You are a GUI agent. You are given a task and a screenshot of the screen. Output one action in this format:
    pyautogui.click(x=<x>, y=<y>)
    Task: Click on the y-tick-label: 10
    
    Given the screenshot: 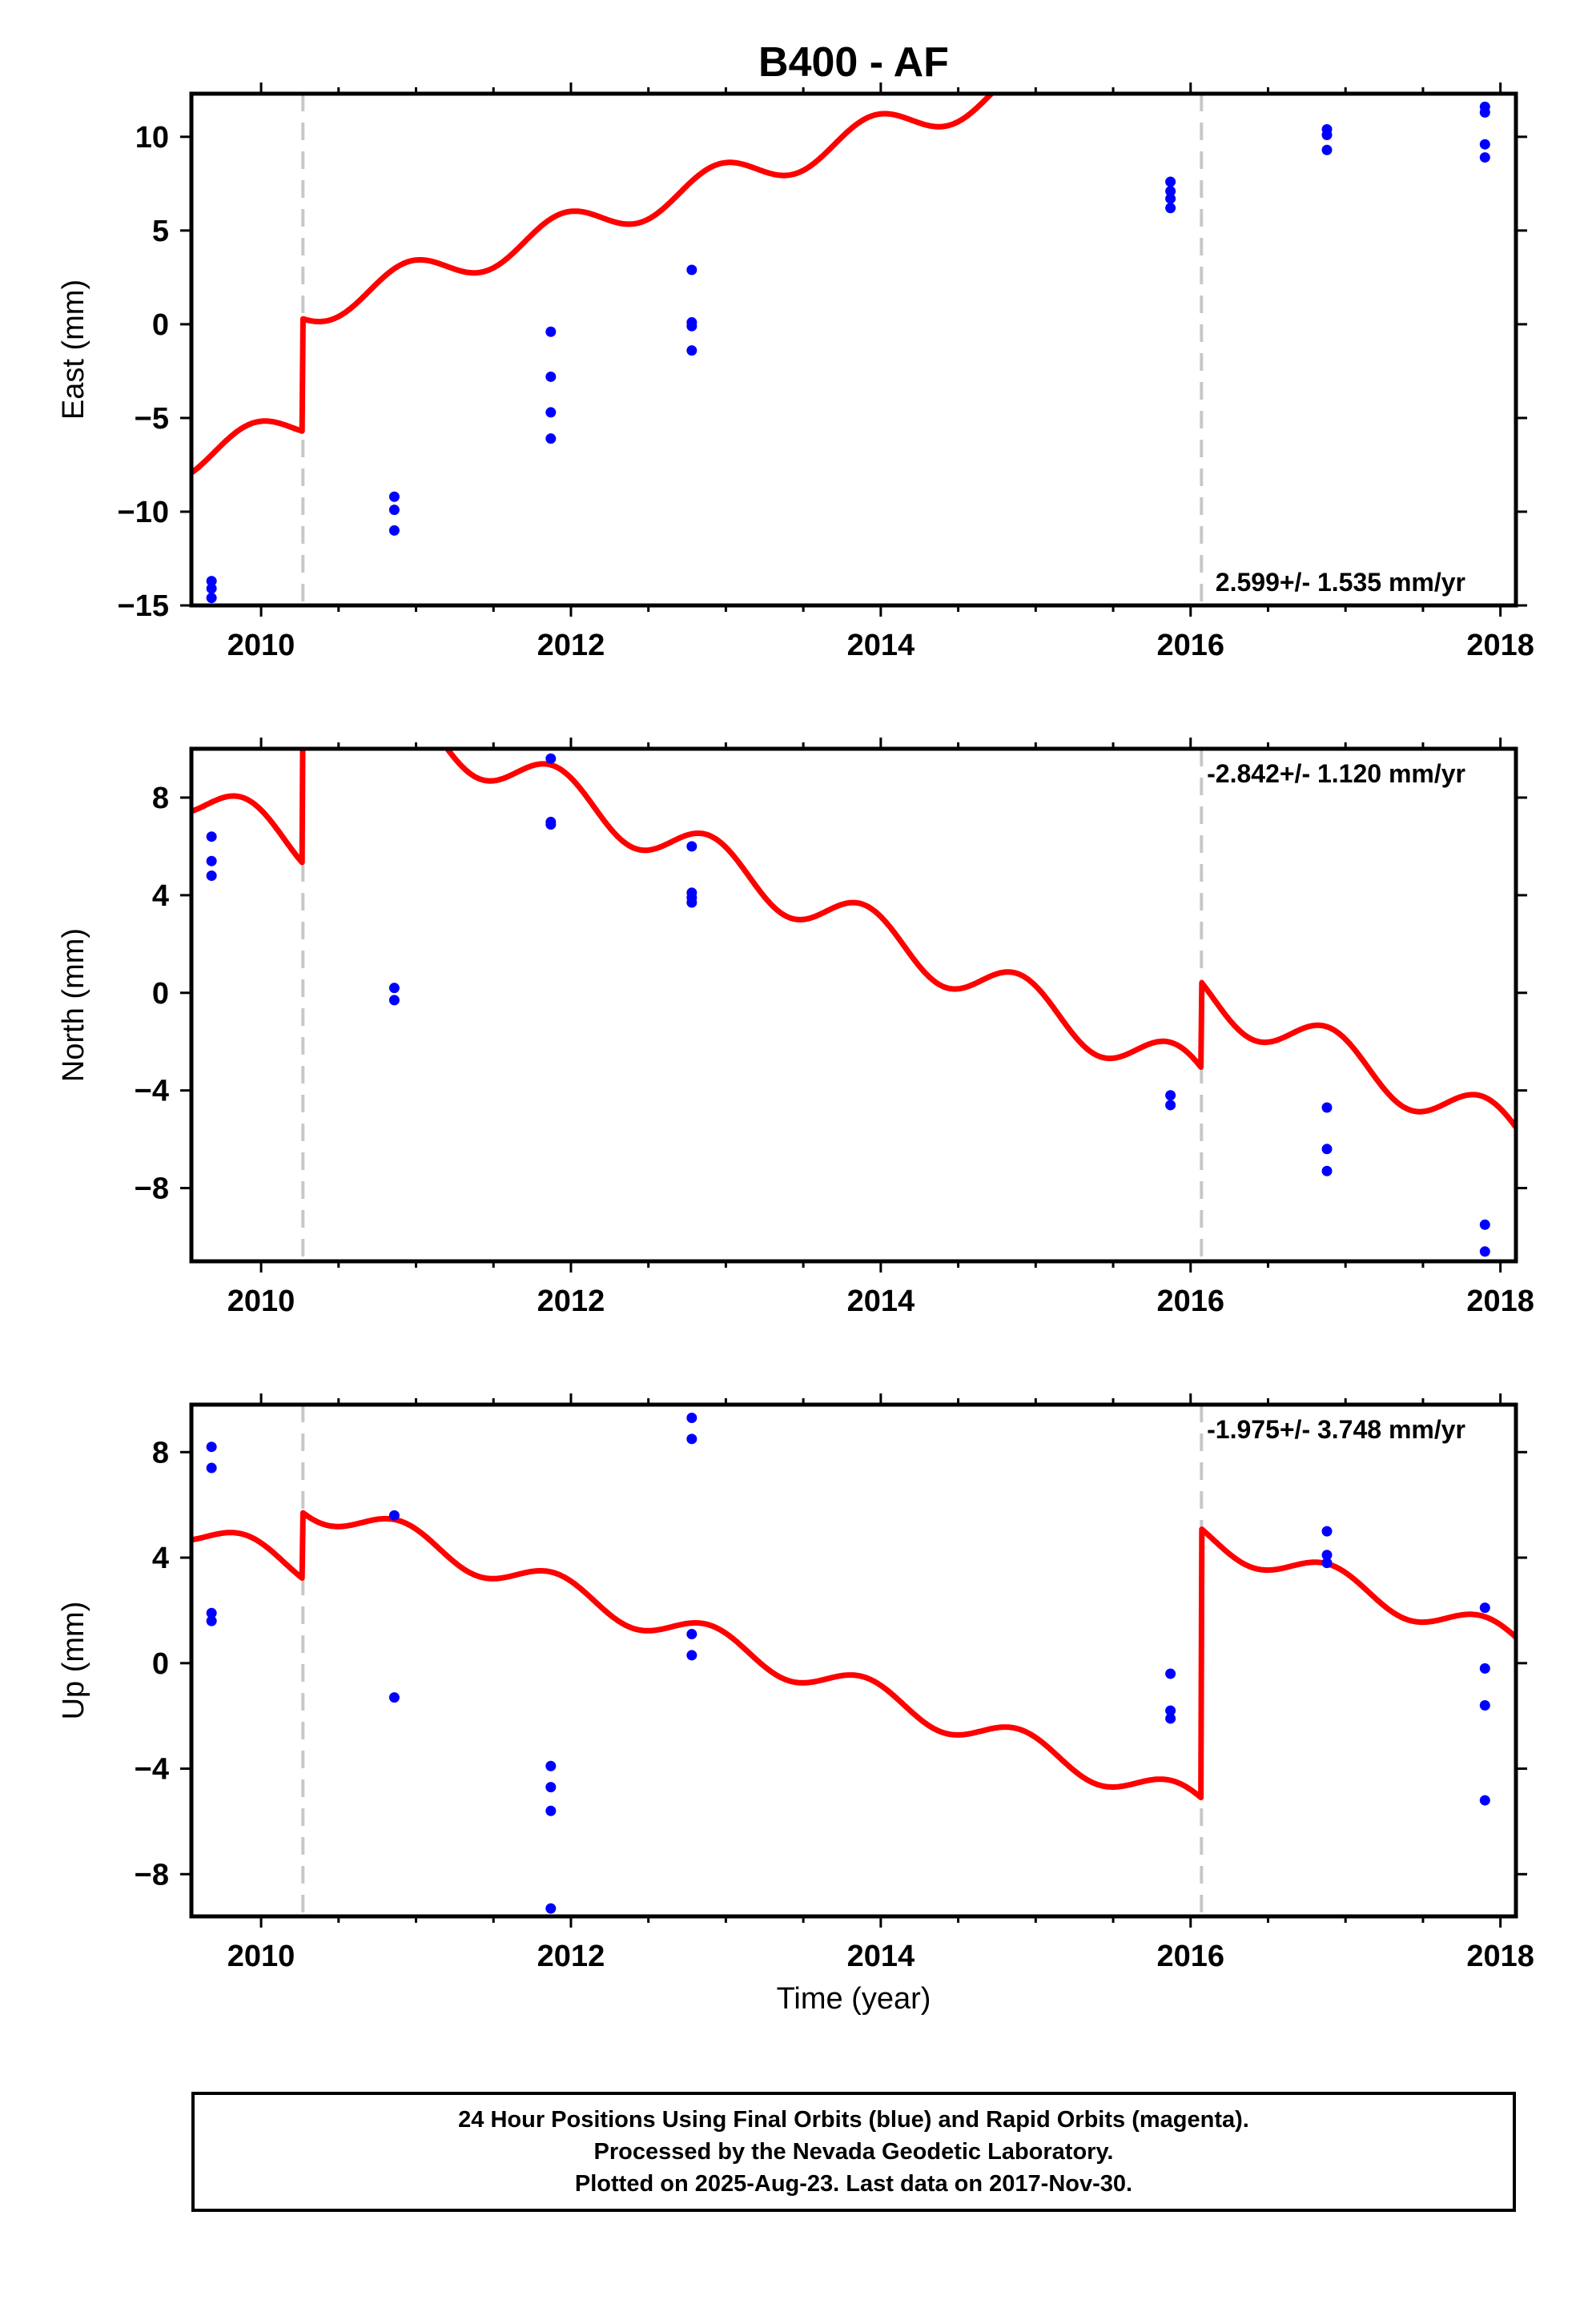 What is the action you would take?
    pyautogui.click(x=152, y=138)
    